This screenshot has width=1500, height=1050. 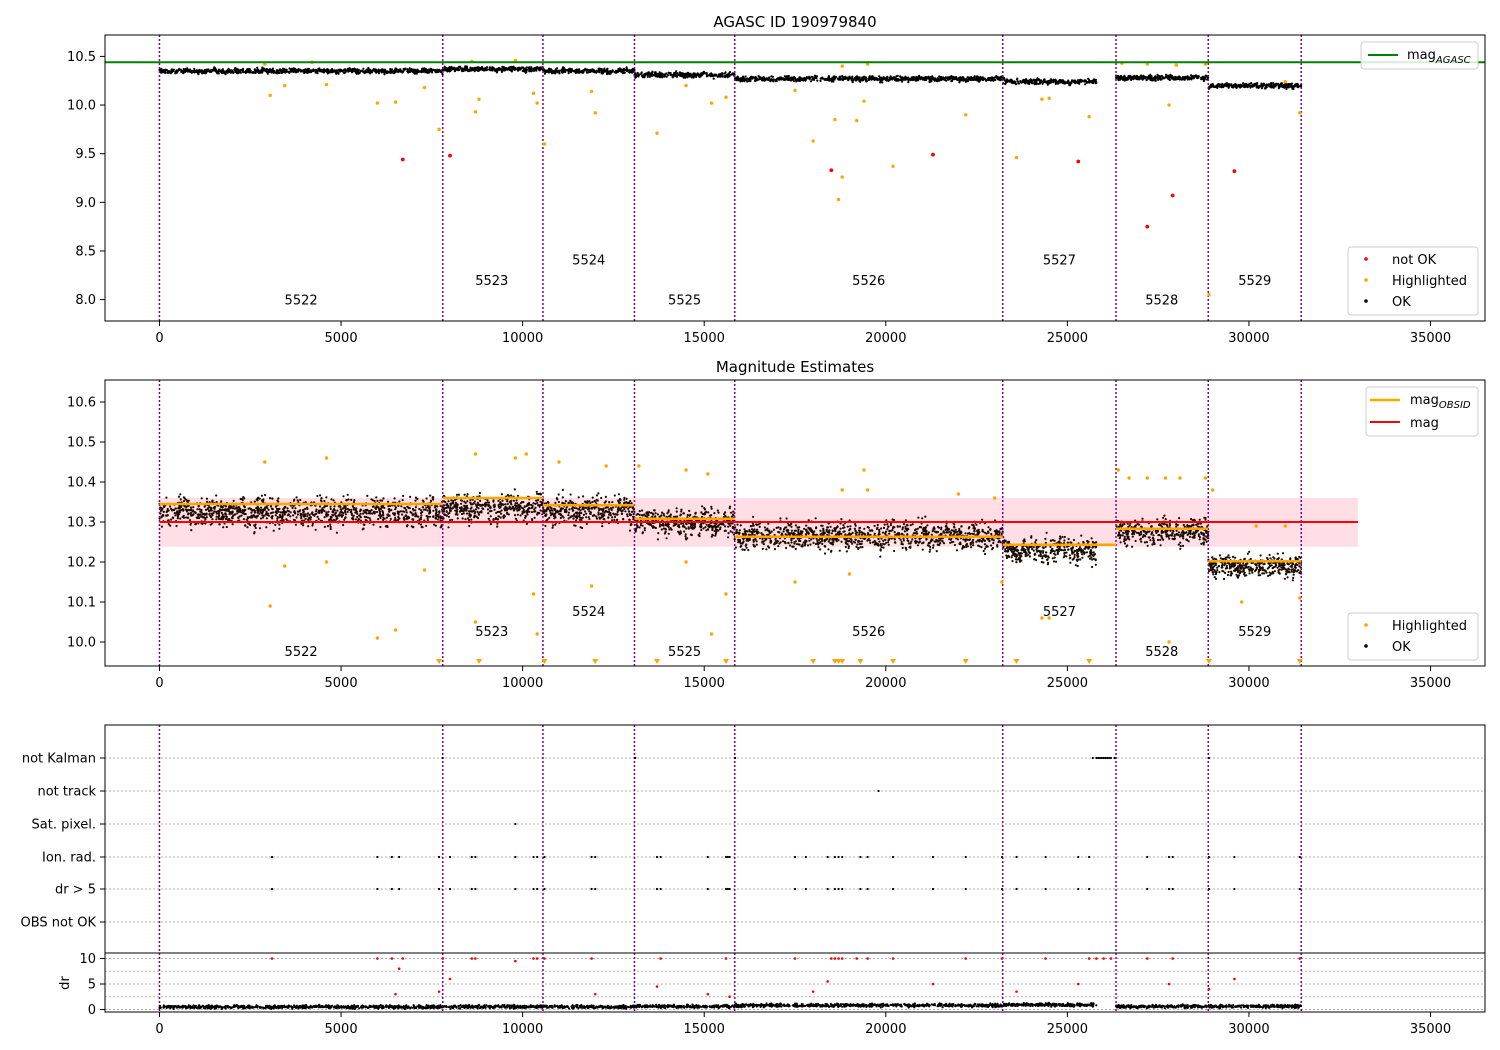 What do you see at coordinates (1429, 281) in the screenshot?
I see `agasc-legend-highlighted-label: Highlighted` at bounding box center [1429, 281].